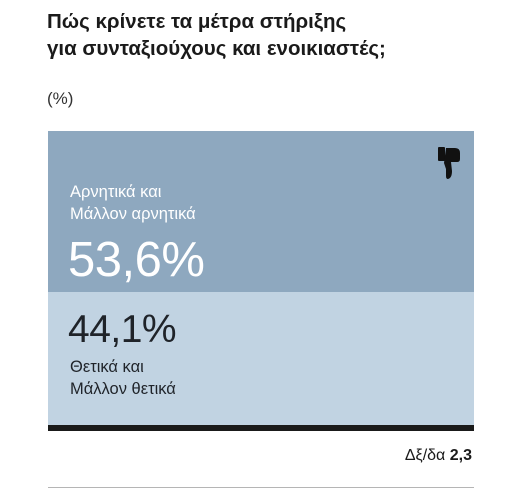 The width and height of the screenshot is (516, 491). Describe the element at coordinates (216, 48) in the screenshot. I see `title-line-2: για συνταξιούχους και ενοικιαστές;` at that location.